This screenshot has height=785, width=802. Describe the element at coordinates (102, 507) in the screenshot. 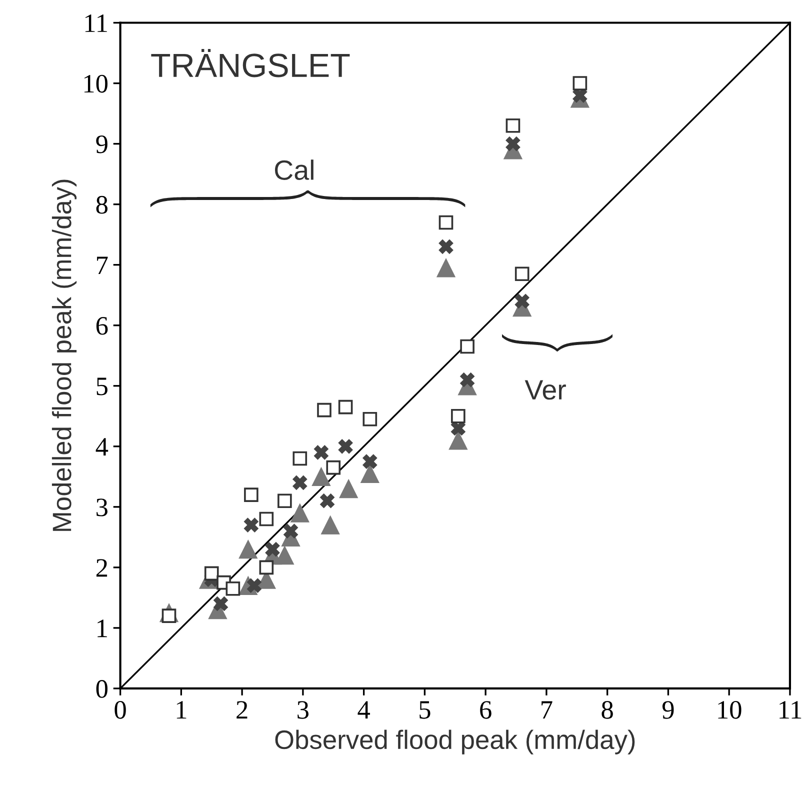

I see `y-tick-label: 3` at that location.